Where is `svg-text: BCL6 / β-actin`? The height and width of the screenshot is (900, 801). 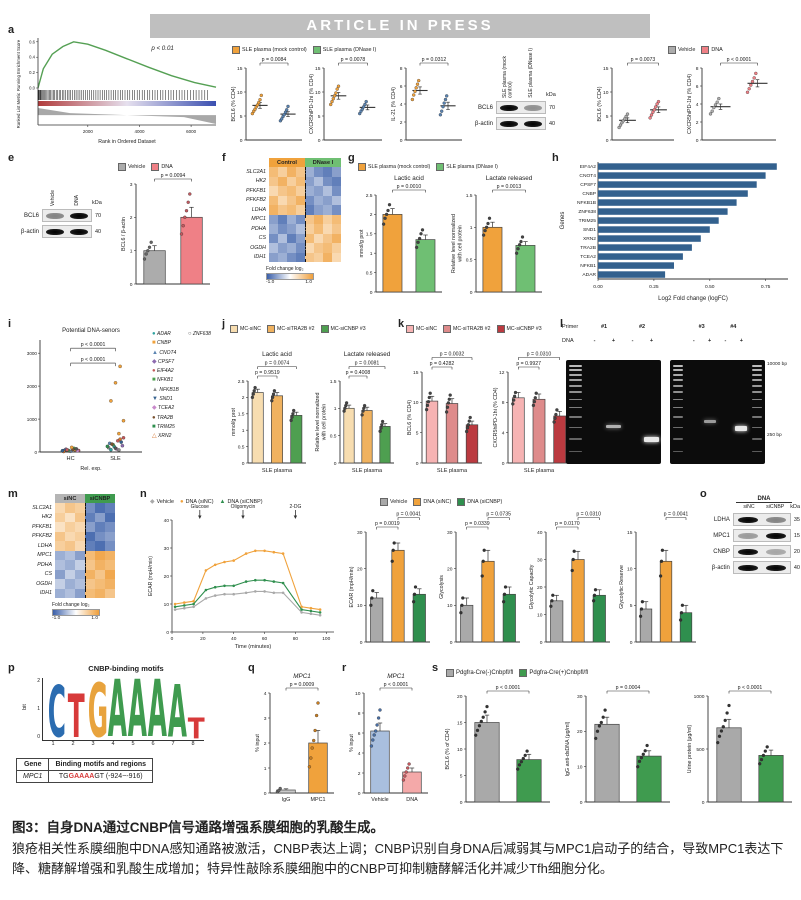 svg-text: BCL6 / β-actin is located at coordinates (124, 234).